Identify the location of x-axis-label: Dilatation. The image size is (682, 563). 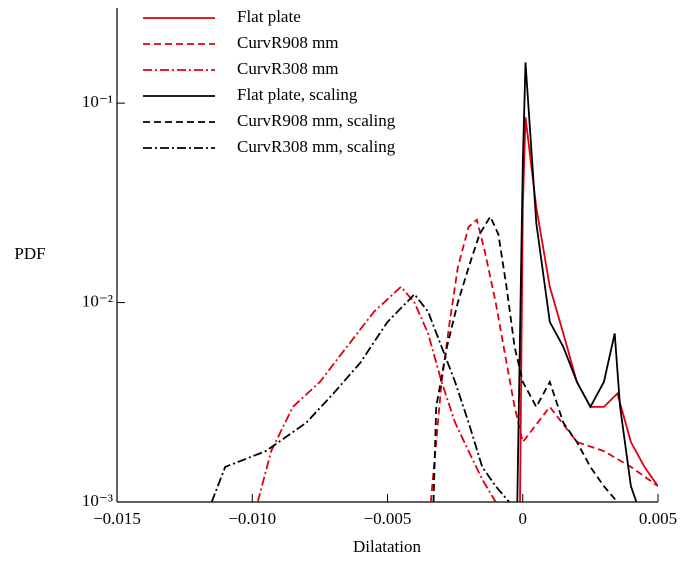
(387, 546).